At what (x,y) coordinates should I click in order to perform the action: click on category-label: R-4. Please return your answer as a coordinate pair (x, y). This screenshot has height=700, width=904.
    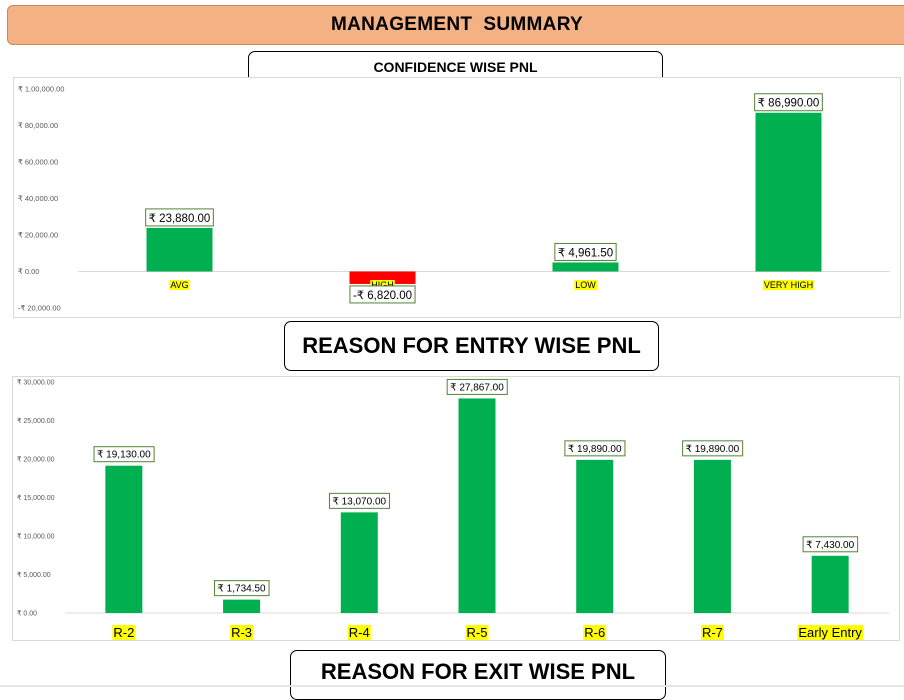
    Looking at the image, I should click on (359, 632).